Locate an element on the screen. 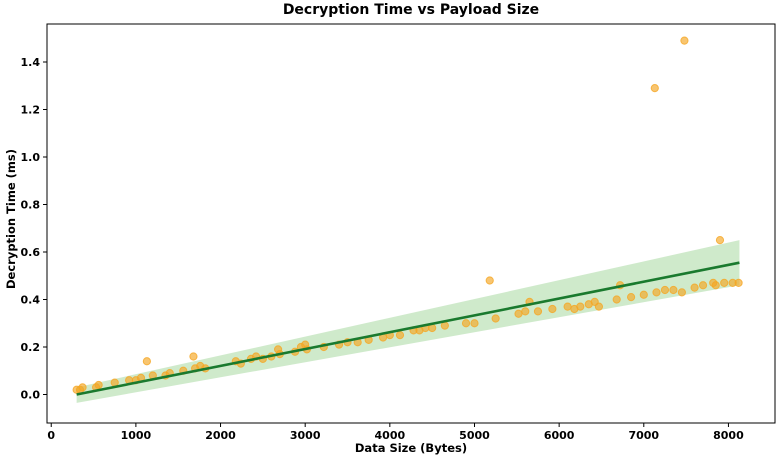 The image size is (777, 458). x-tick-label: 8000 is located at coordinates (728, 435).